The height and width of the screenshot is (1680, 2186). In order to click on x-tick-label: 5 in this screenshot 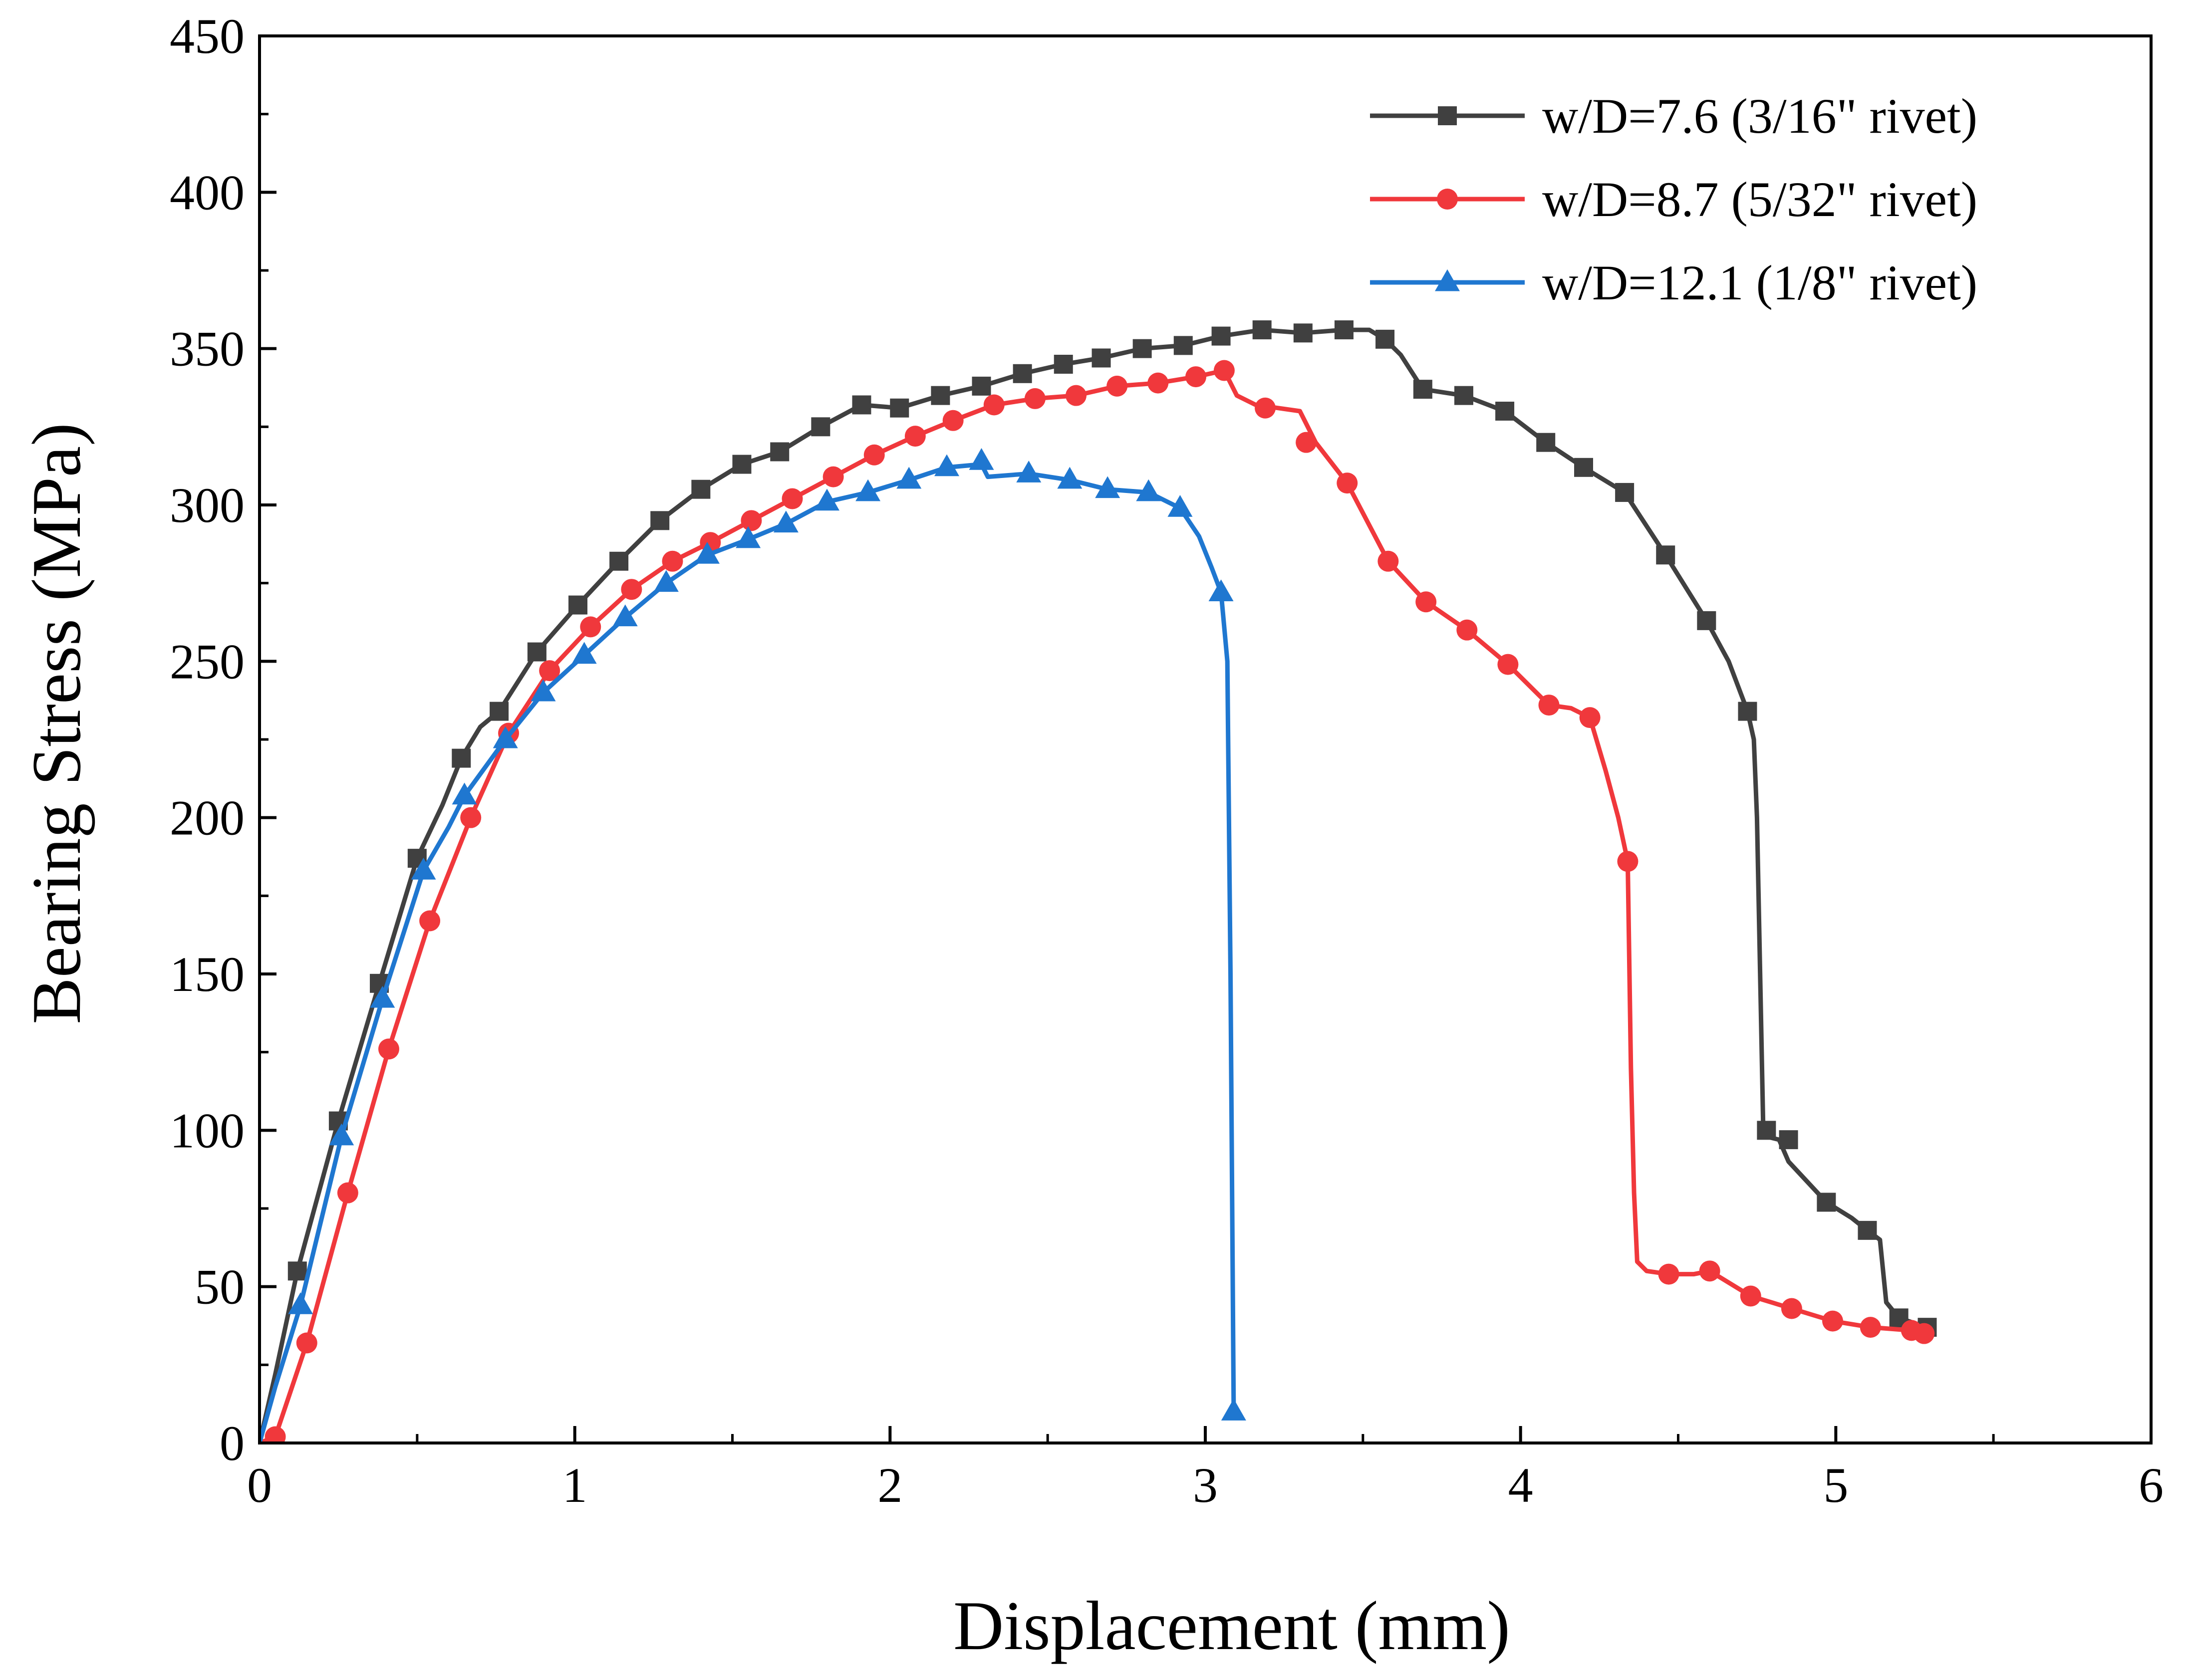, I will do `click(1836, 1485)`.